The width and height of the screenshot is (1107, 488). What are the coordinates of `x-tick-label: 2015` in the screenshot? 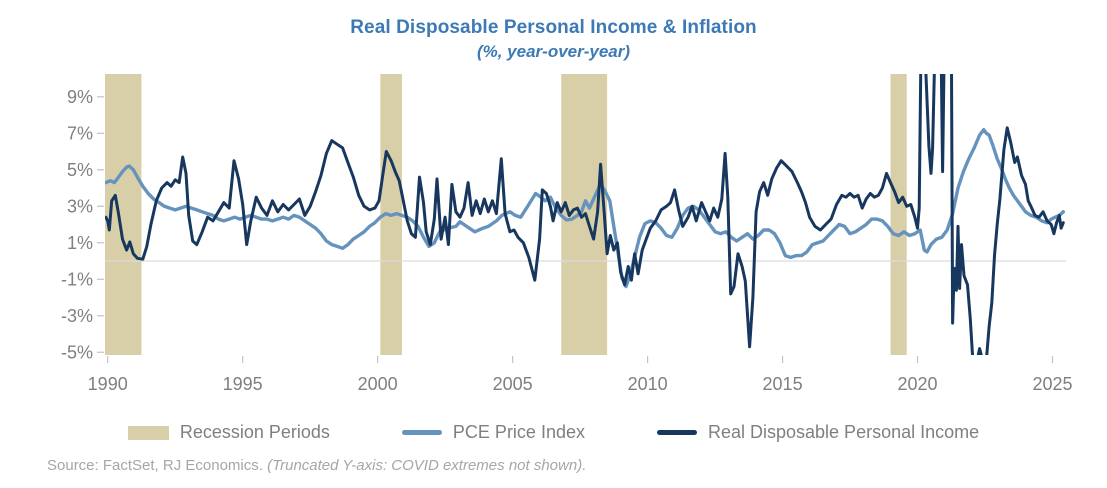 It's located at (783, 384).